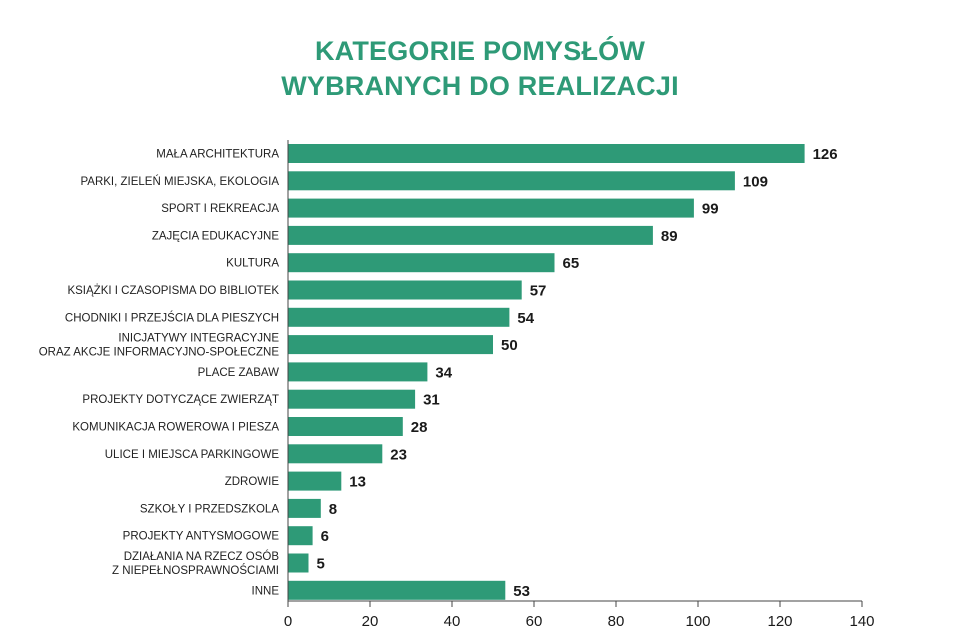 Image resolution: width=960 pixels, height=642 pixels. I want to click on data-label: 6, so click(325, 536).